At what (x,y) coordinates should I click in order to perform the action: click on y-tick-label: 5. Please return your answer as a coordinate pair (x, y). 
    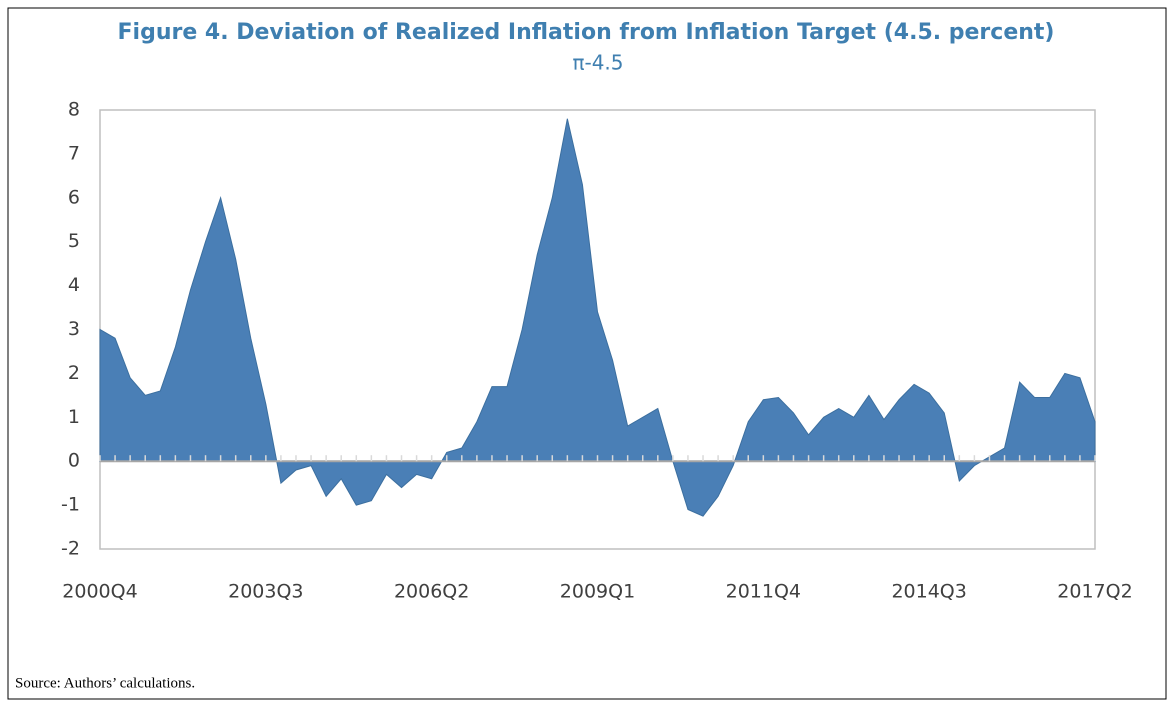
    Looking at the image, I should click on (74, 241).